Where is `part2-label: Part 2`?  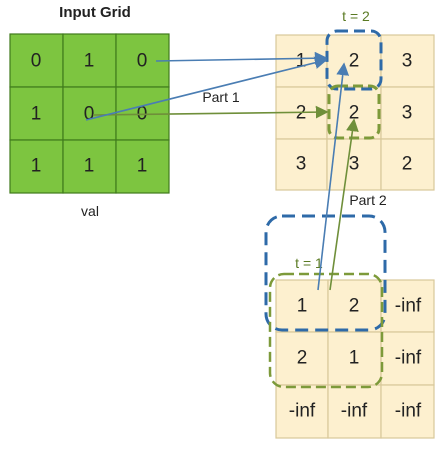 part2-label: Part 2 is located at coordinates (368, 200).